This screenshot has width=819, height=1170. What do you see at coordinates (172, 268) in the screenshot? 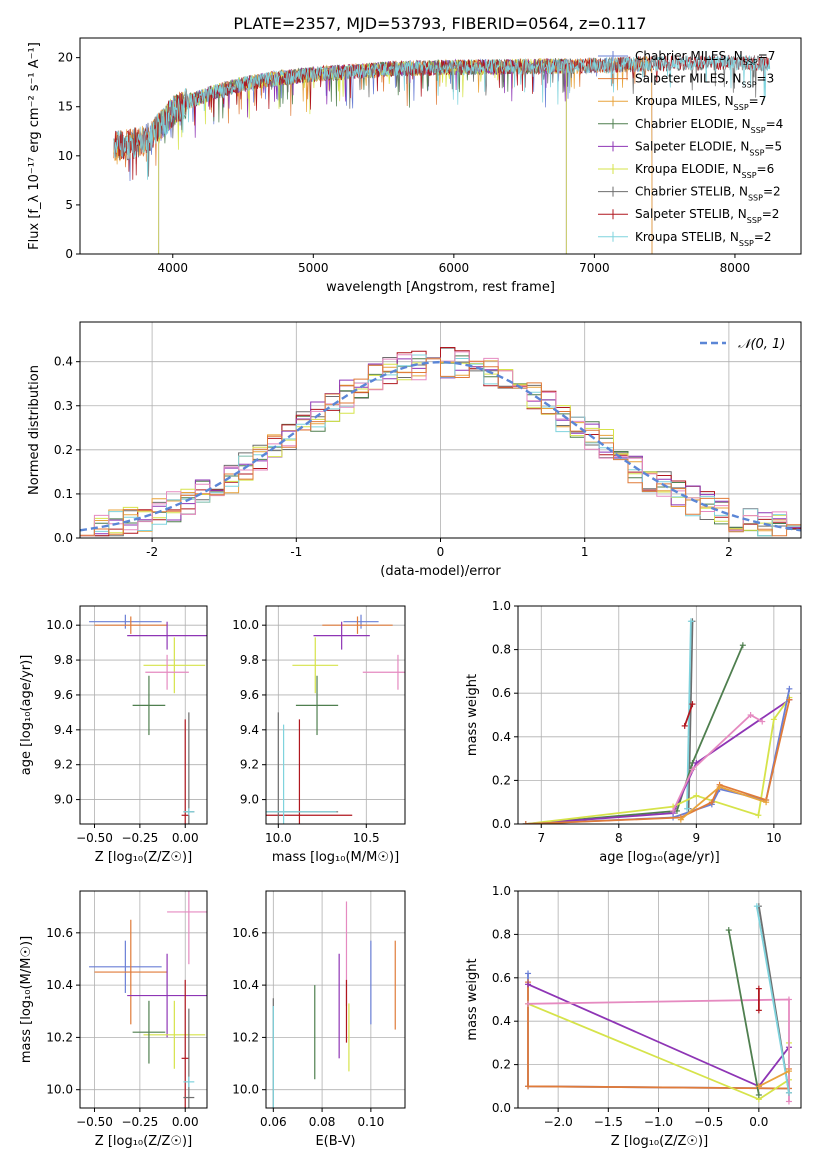
I see `x-tick-label: 4000` at bounding box center [172, 268].